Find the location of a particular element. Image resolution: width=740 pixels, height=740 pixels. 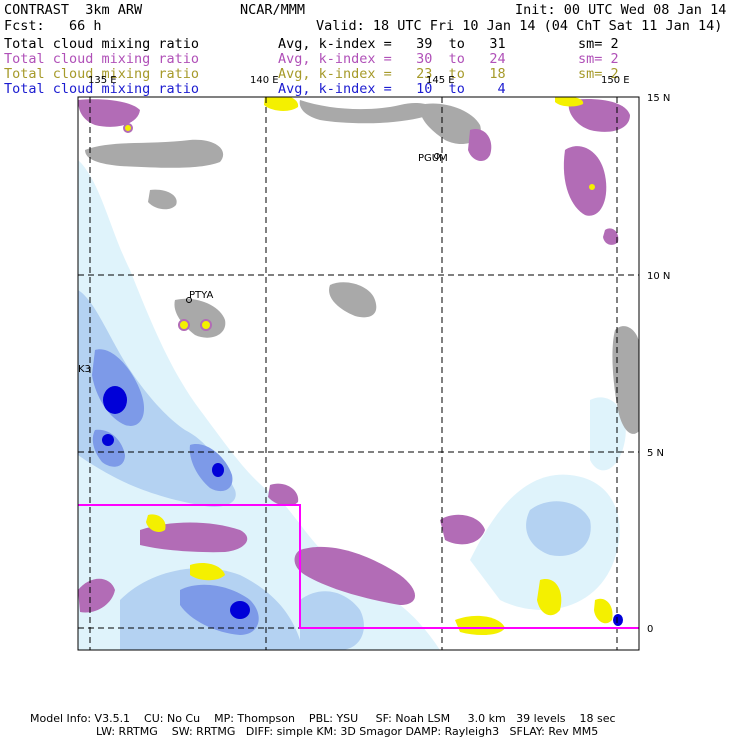

yellow-cloud-north is located at coordinates (281, 104).